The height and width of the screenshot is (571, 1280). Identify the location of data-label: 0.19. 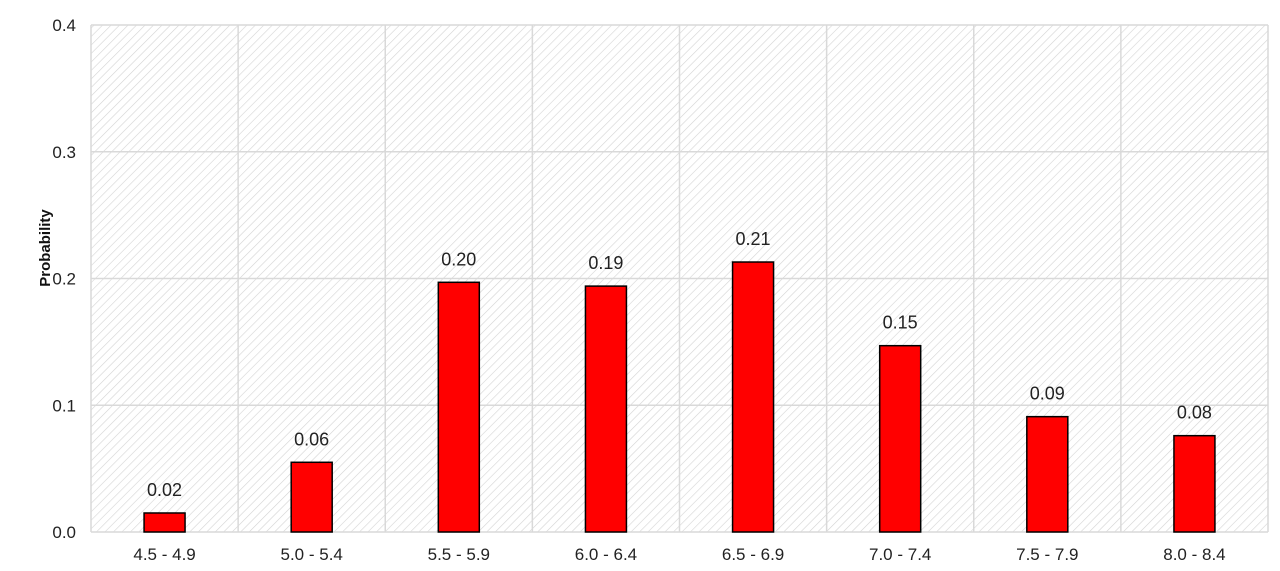
(605, 263).